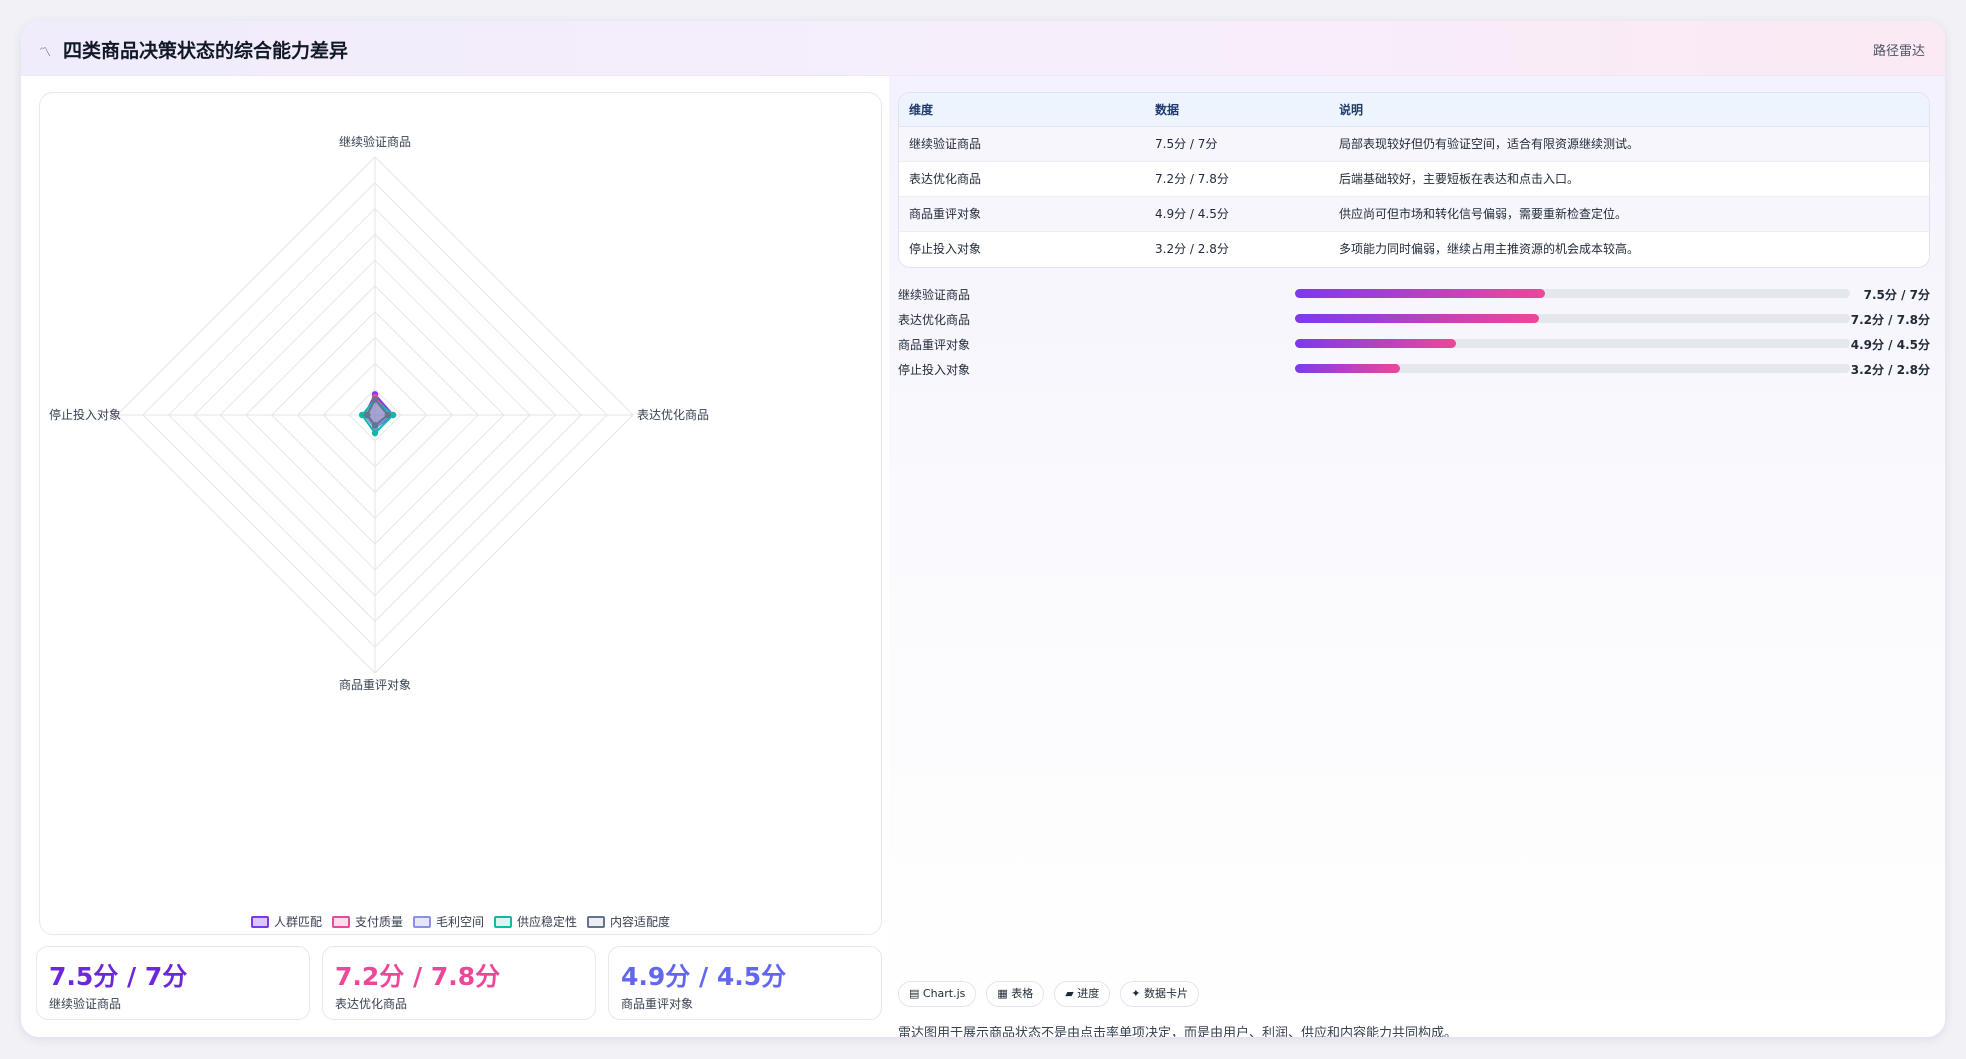 The height and width of the screenshot is (1059, 1966). Describe the element at coordinates (934, 295) in the screenshot. I see `progress-label: 继续验证商品` at that location.